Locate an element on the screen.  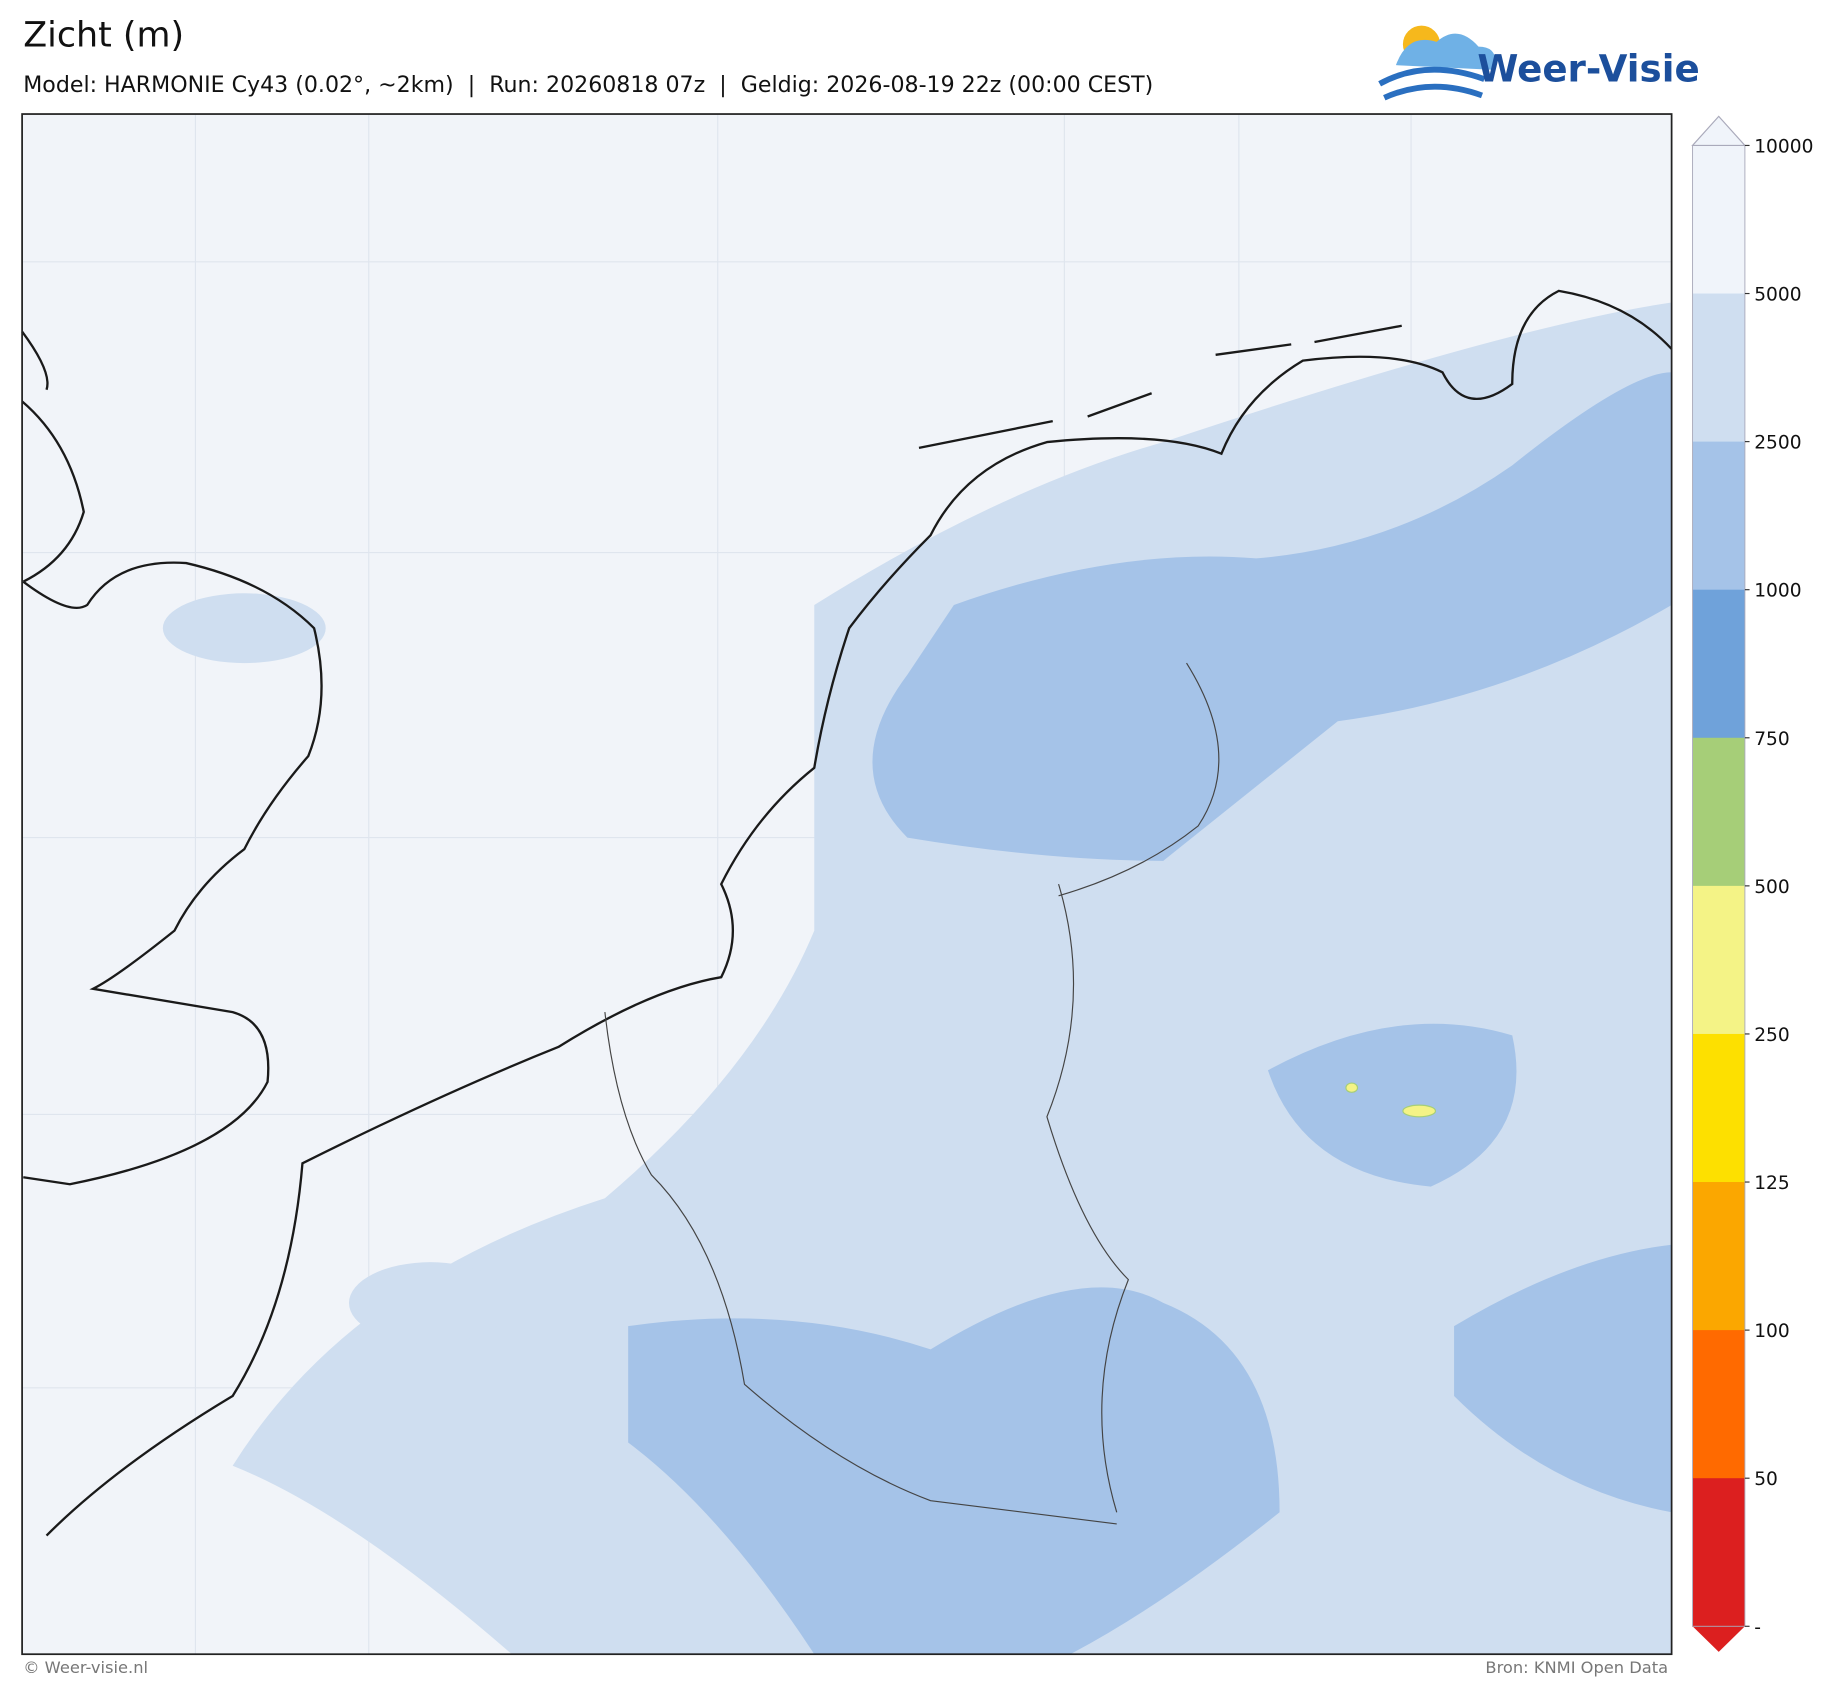
colorbar-tick-label: 1000 is located at coordinates (1777, 591).